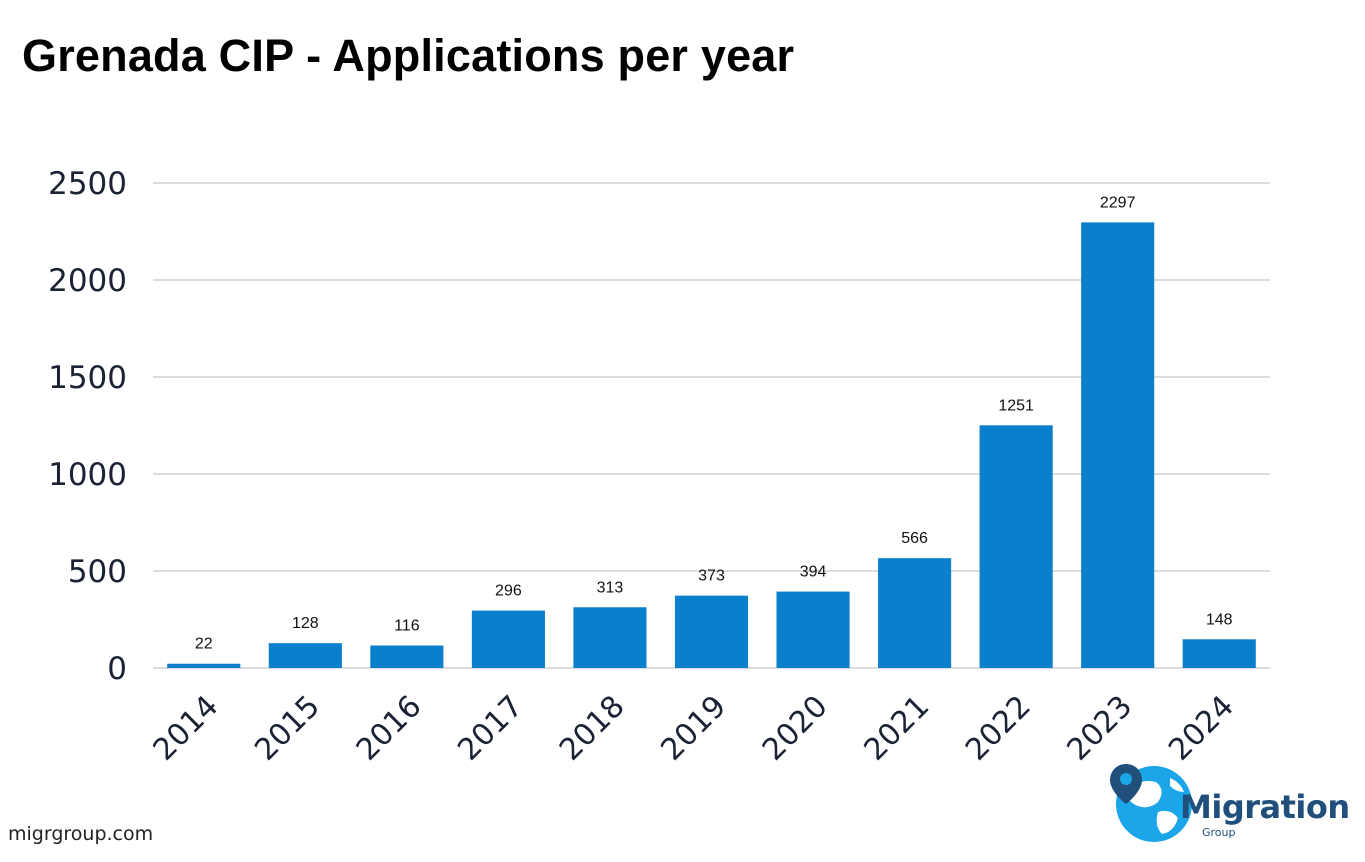  Describe the element at coordinates (610, 587) in the screenshot. I see `data-label: 313` at that location.